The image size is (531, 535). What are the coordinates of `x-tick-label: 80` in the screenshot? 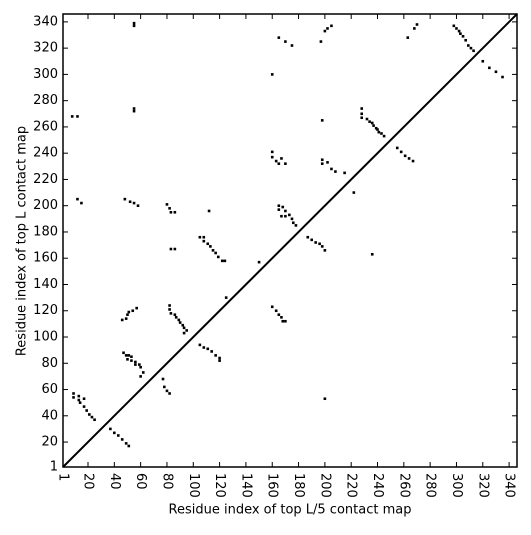 It's located at (166, 481).